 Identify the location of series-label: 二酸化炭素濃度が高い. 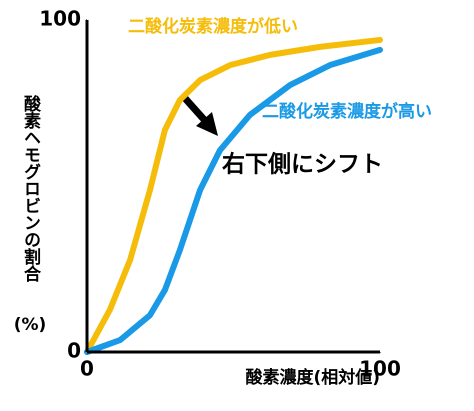
(347, 111).